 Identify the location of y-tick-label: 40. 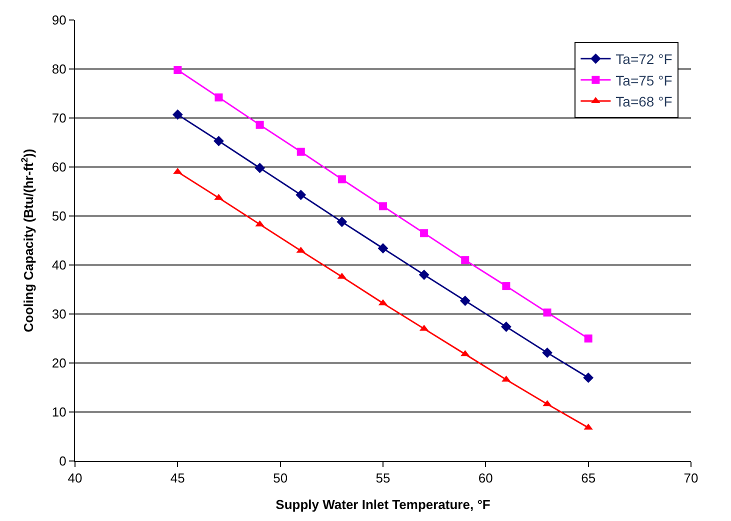
(59, 265).